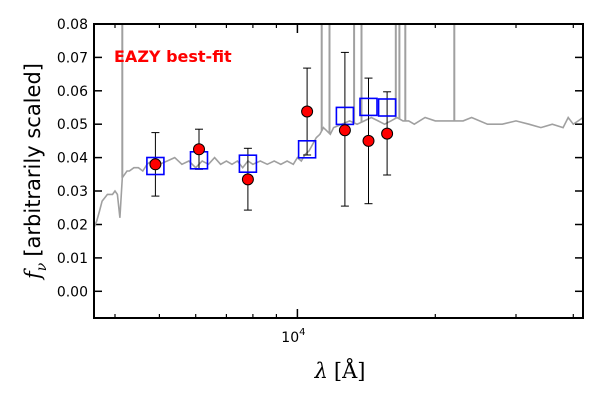 Image resolution: width=600 pixels, height=400 pixels. I want to click on y-tick-label: 0.06, so click(72, 92).